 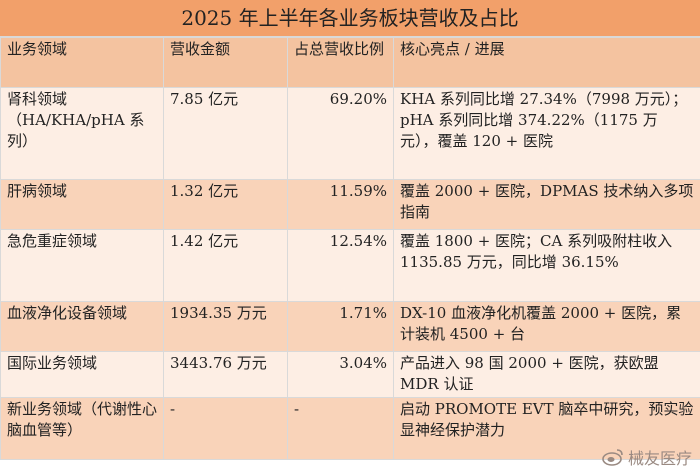 I want to click on cell-revenue: 3443.76 万元, so click(x=225, y=374).